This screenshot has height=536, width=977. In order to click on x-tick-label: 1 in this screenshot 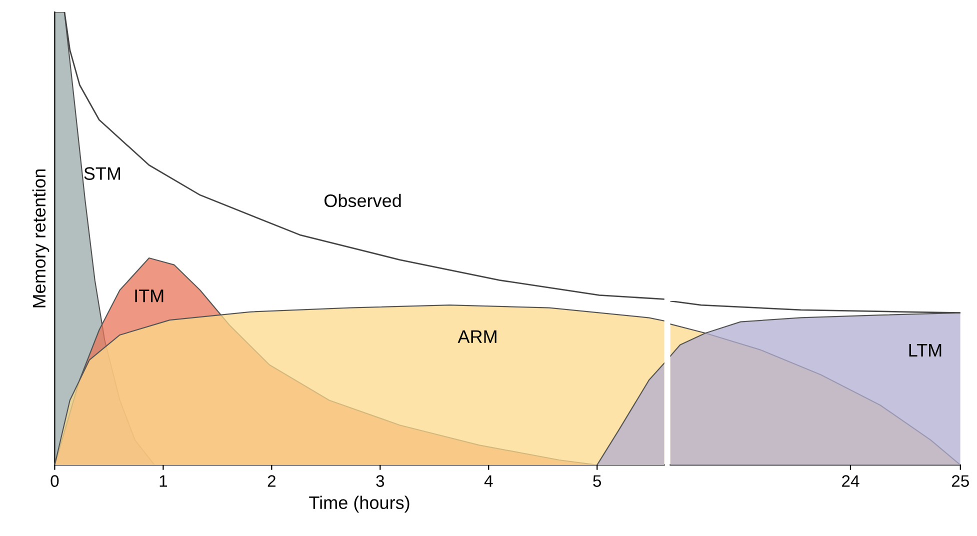, I will do `click(164, 481)`.